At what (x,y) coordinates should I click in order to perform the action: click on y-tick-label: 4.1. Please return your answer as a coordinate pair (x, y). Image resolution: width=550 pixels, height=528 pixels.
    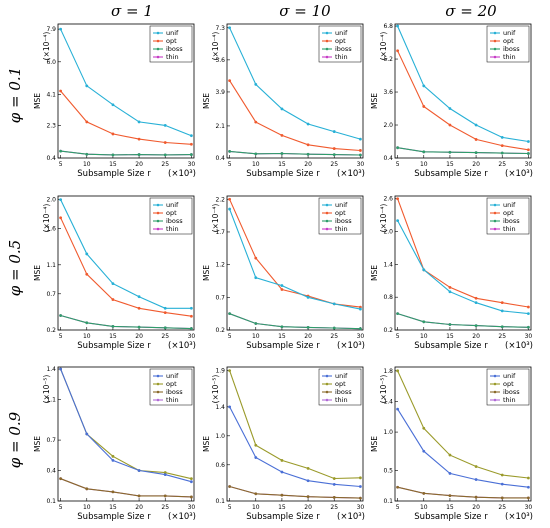
    Looking at the image, I should click on (51, 94).